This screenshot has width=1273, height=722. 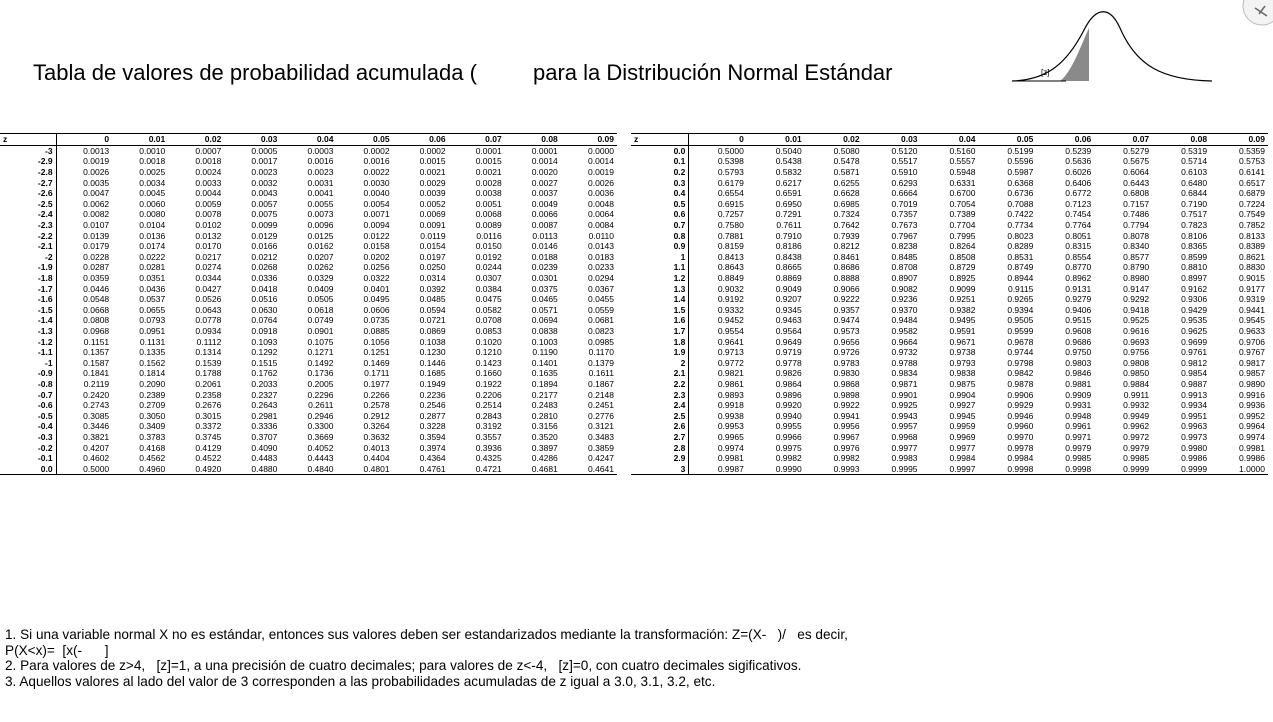 What do you see at coordinates (264, 150) in the screenshot?
I see `probability-cell: 0.0005` at bounding box center [264, 150].